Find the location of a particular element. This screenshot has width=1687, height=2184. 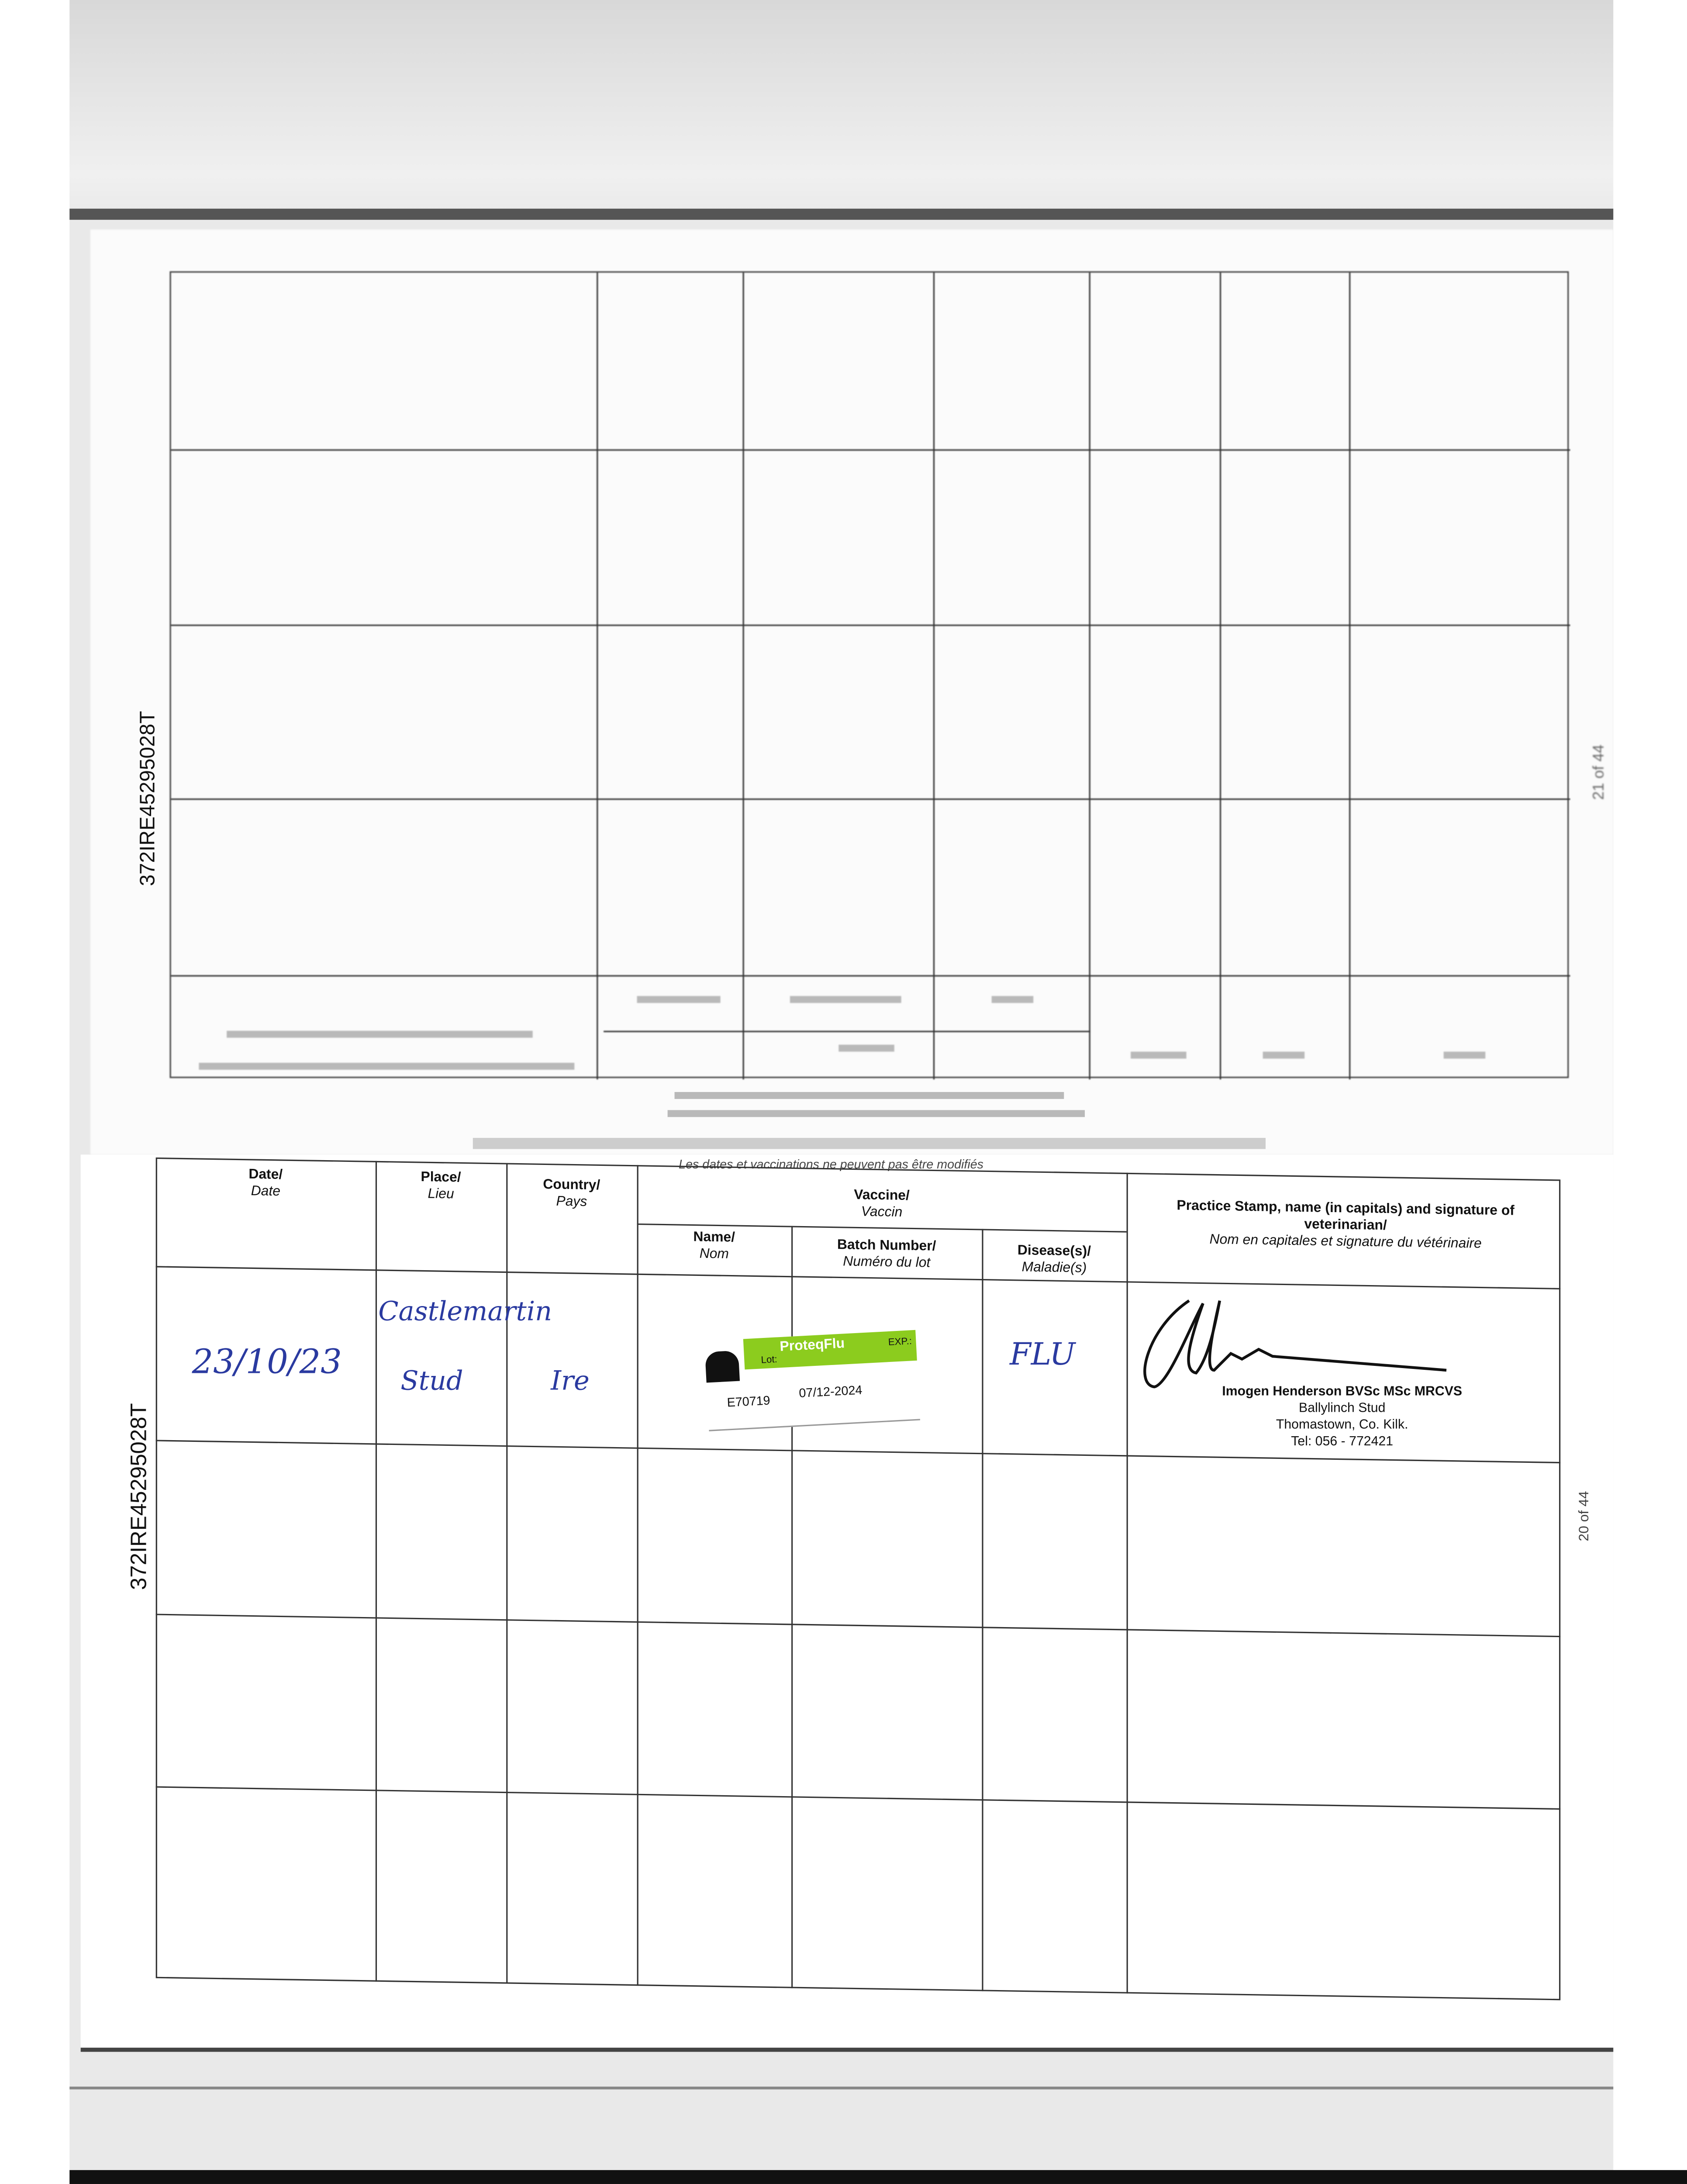

upper-page-number: 21 of 44 is located at coordinates (1599, 772).